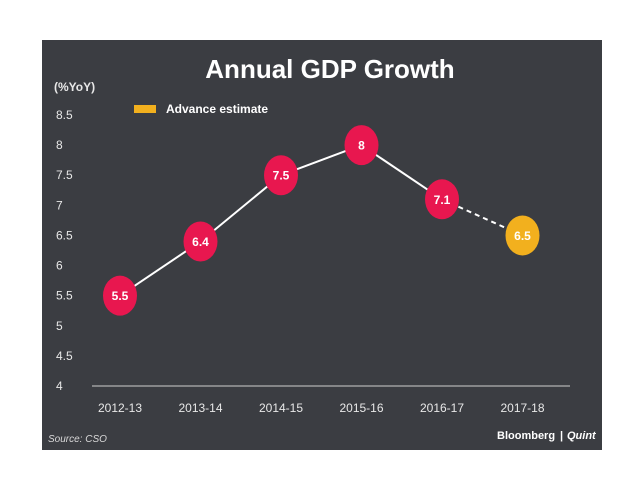  I want to click on estimate-point, so click(522, 235).